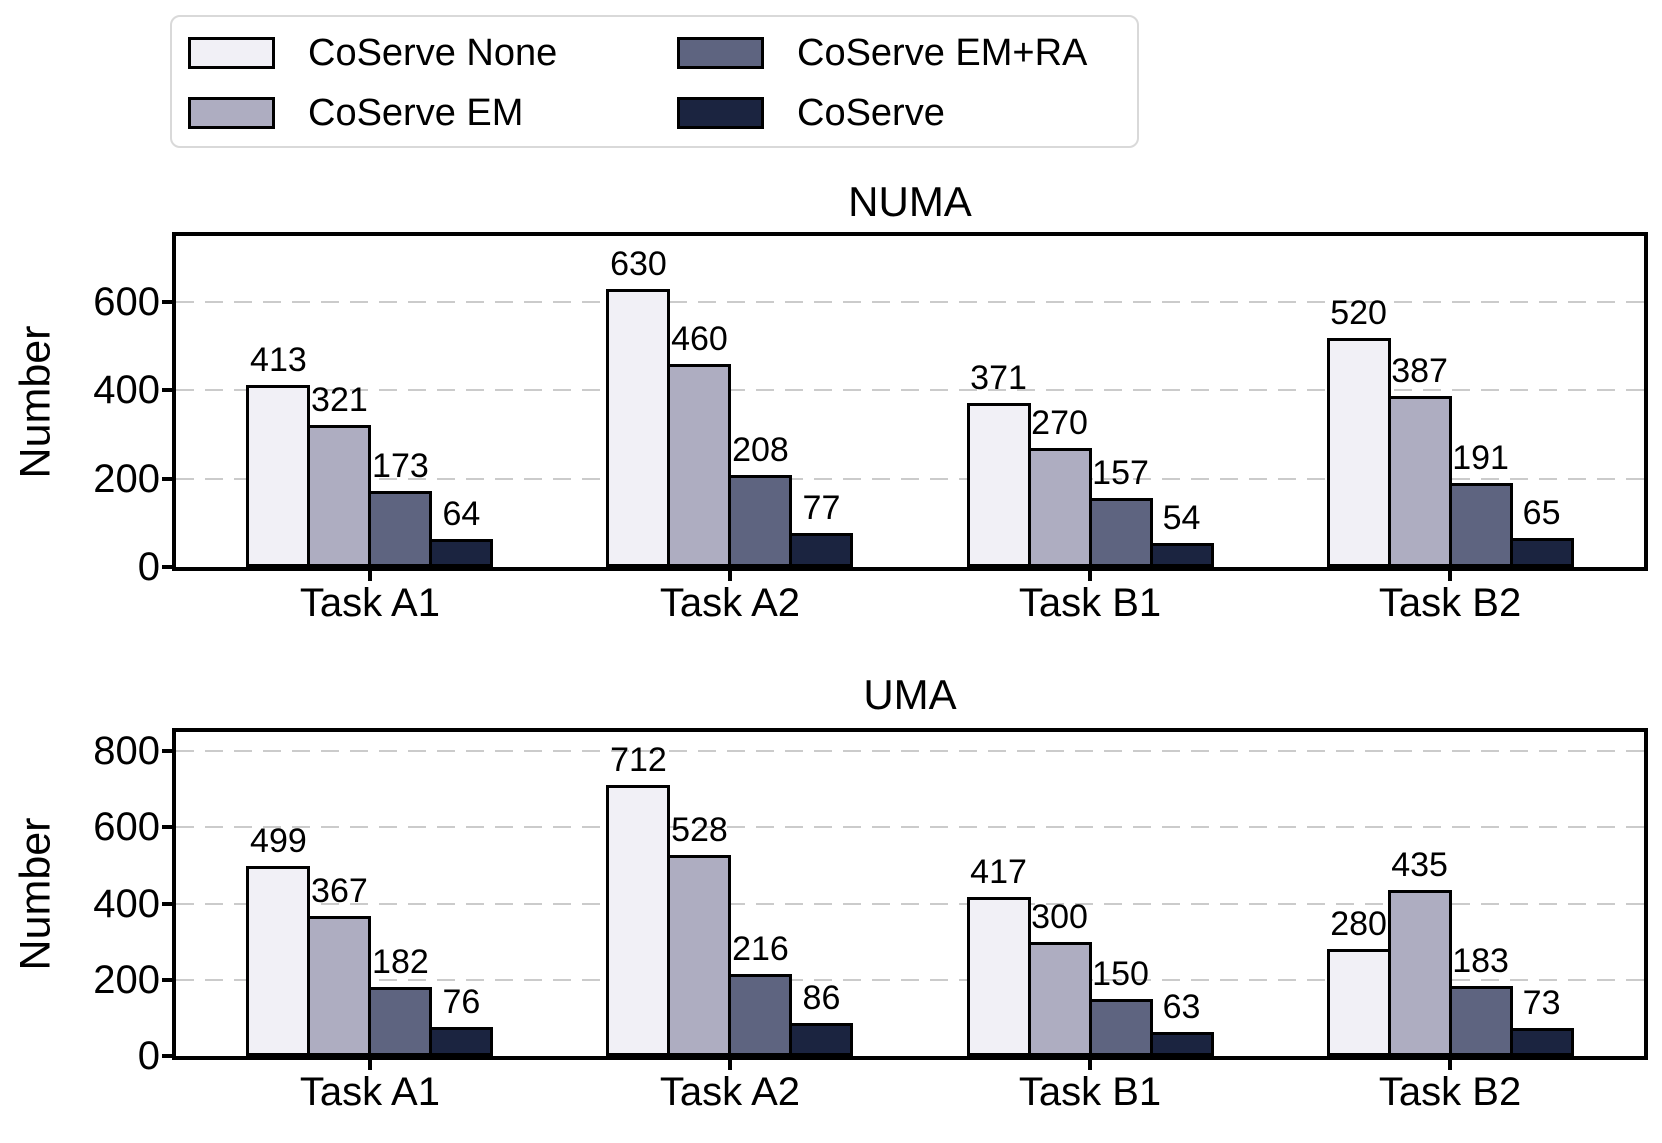 This screenshot has width=1662, height=1143. I want to click on y-tick-label-600: 600, so click(126, 302).